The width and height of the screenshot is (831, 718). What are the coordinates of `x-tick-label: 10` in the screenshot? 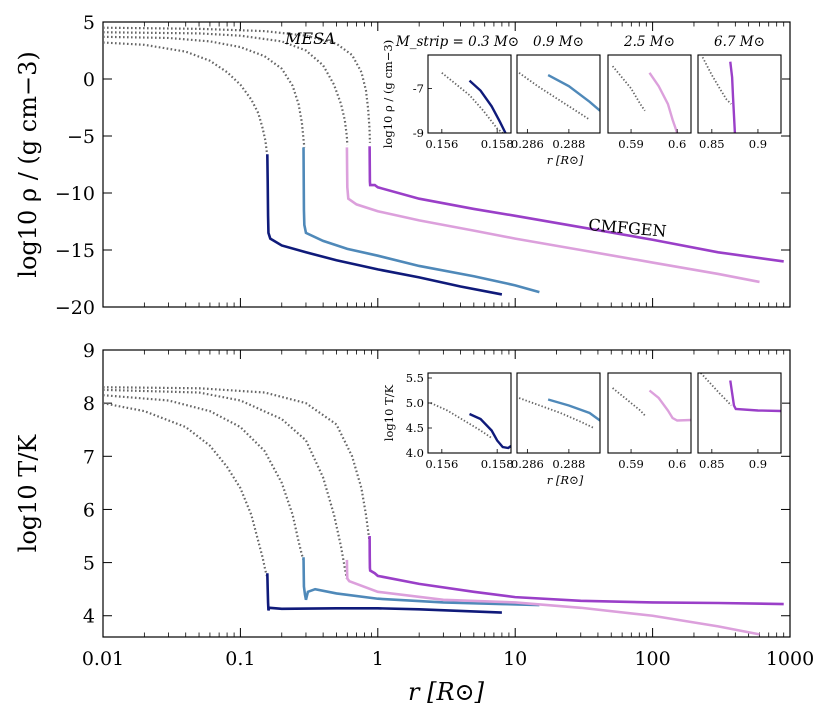 It's located at (515, 659).